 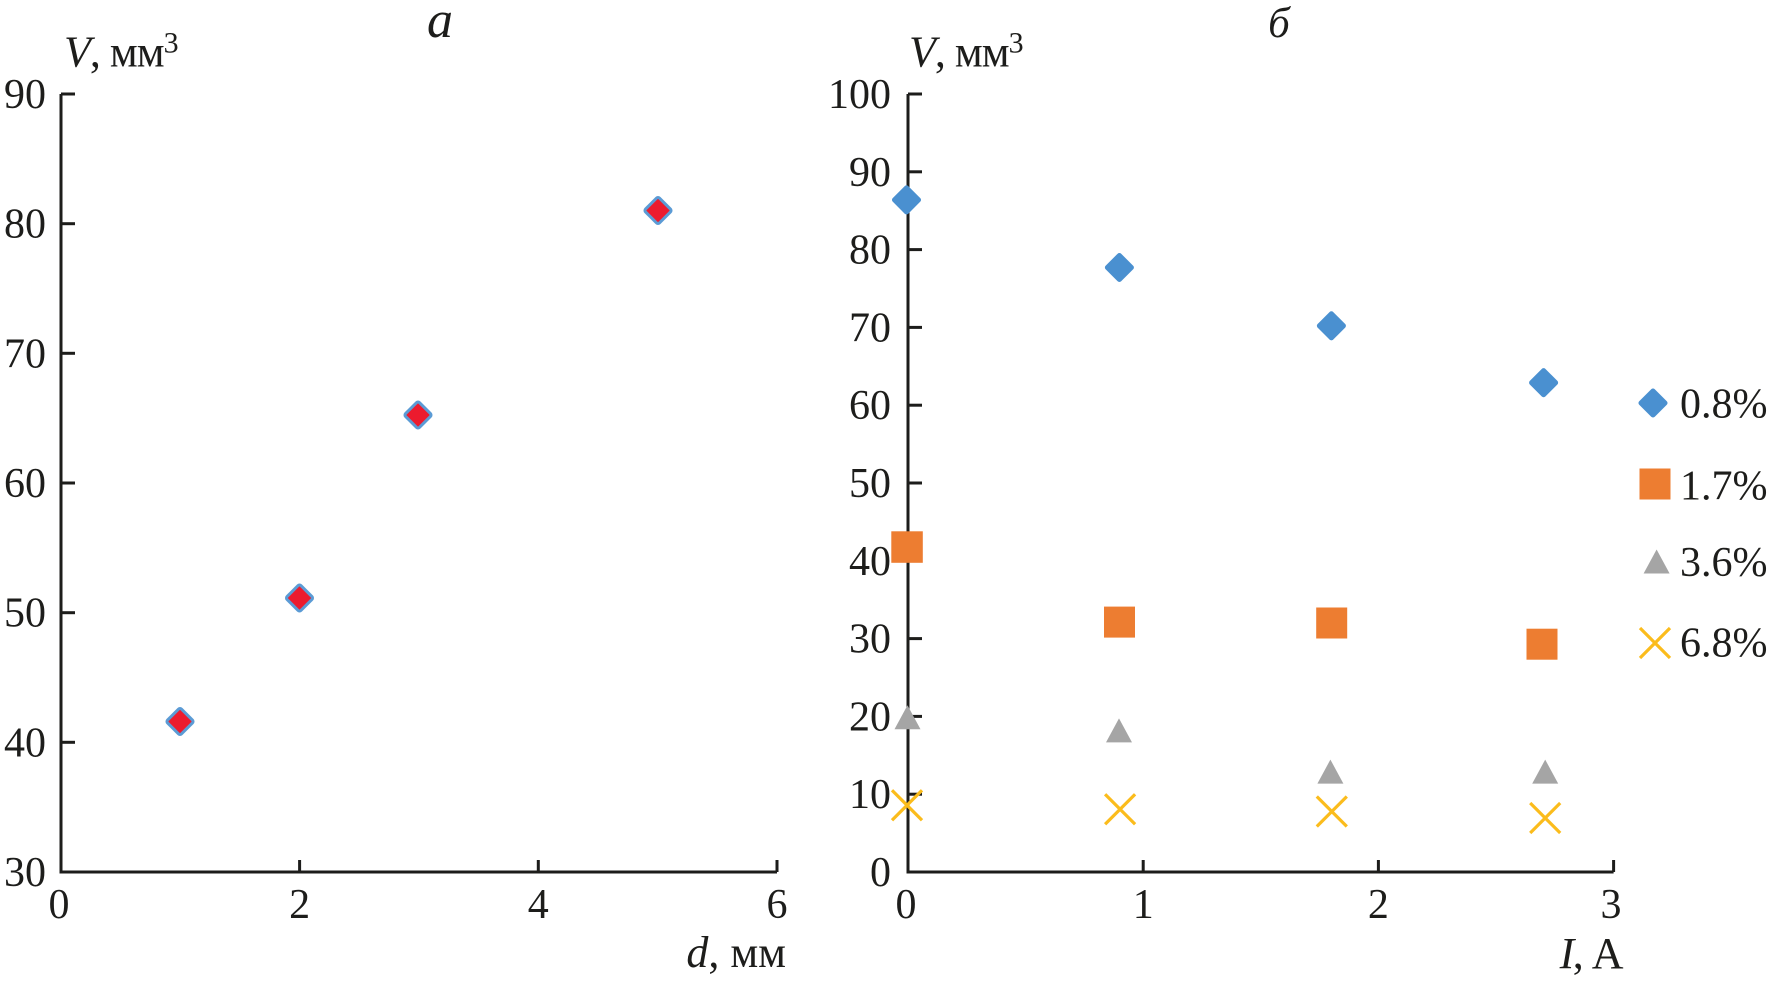 What do you see at coordinates (1724, 405) in the screenshot?
I see `svg-text: 0.8%` at bounding box center [1724, 405].